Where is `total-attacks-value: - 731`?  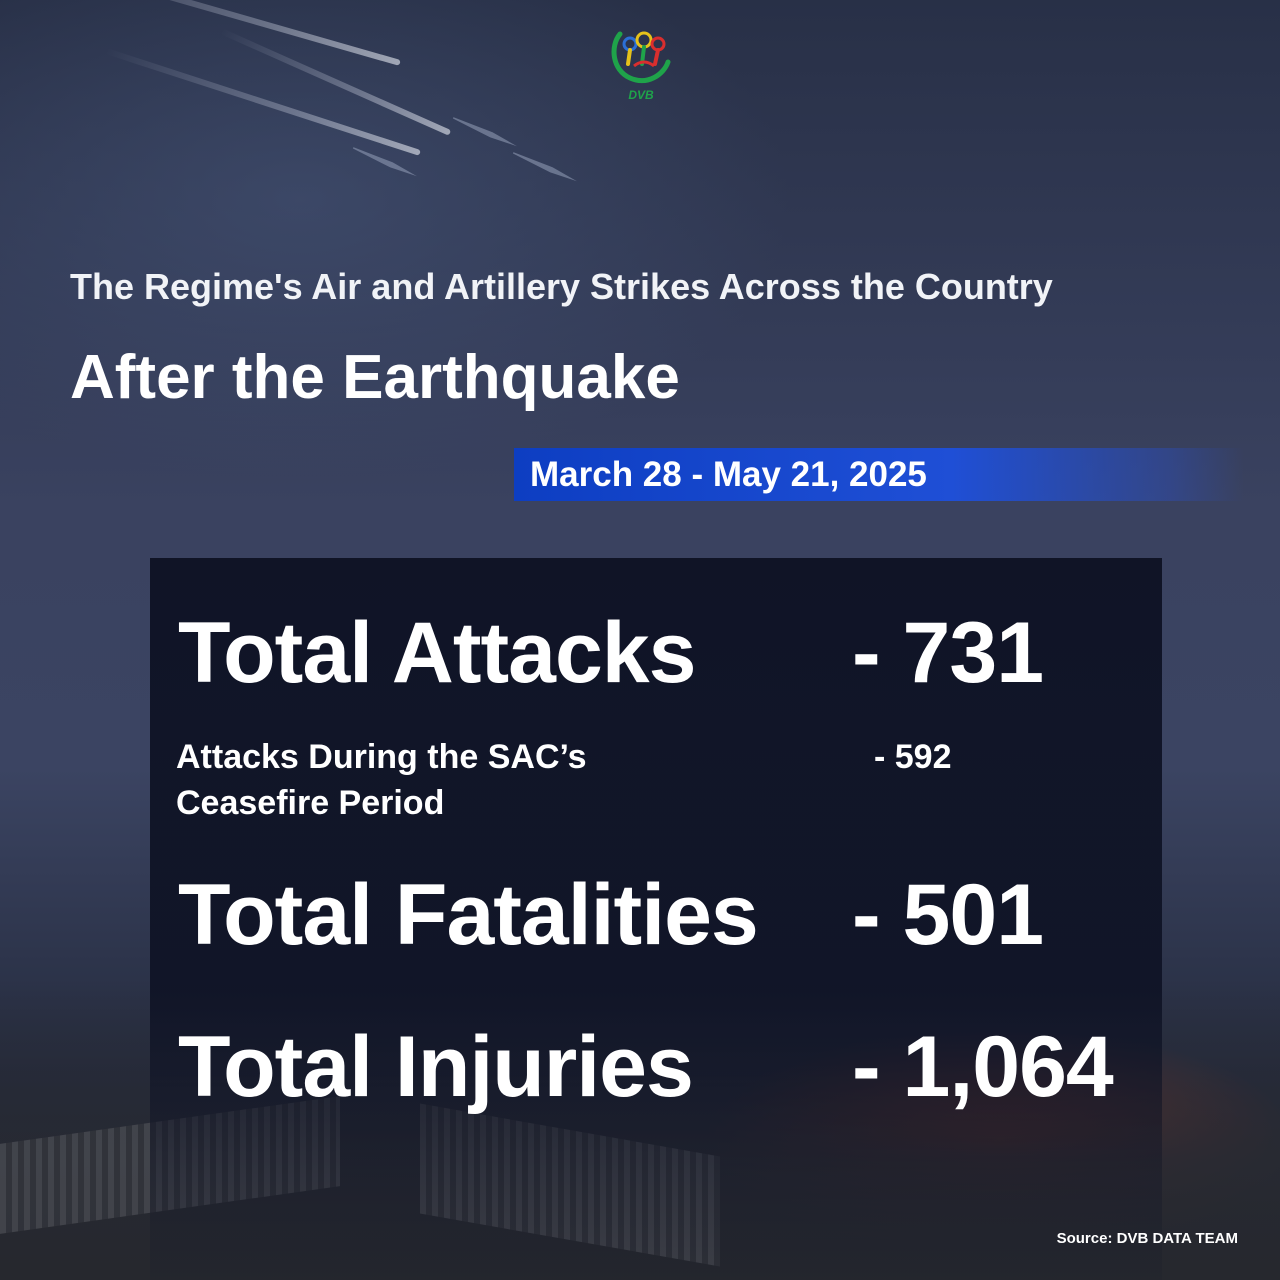
total-attacks-value: - 731 is located at coordinates (948, 653).